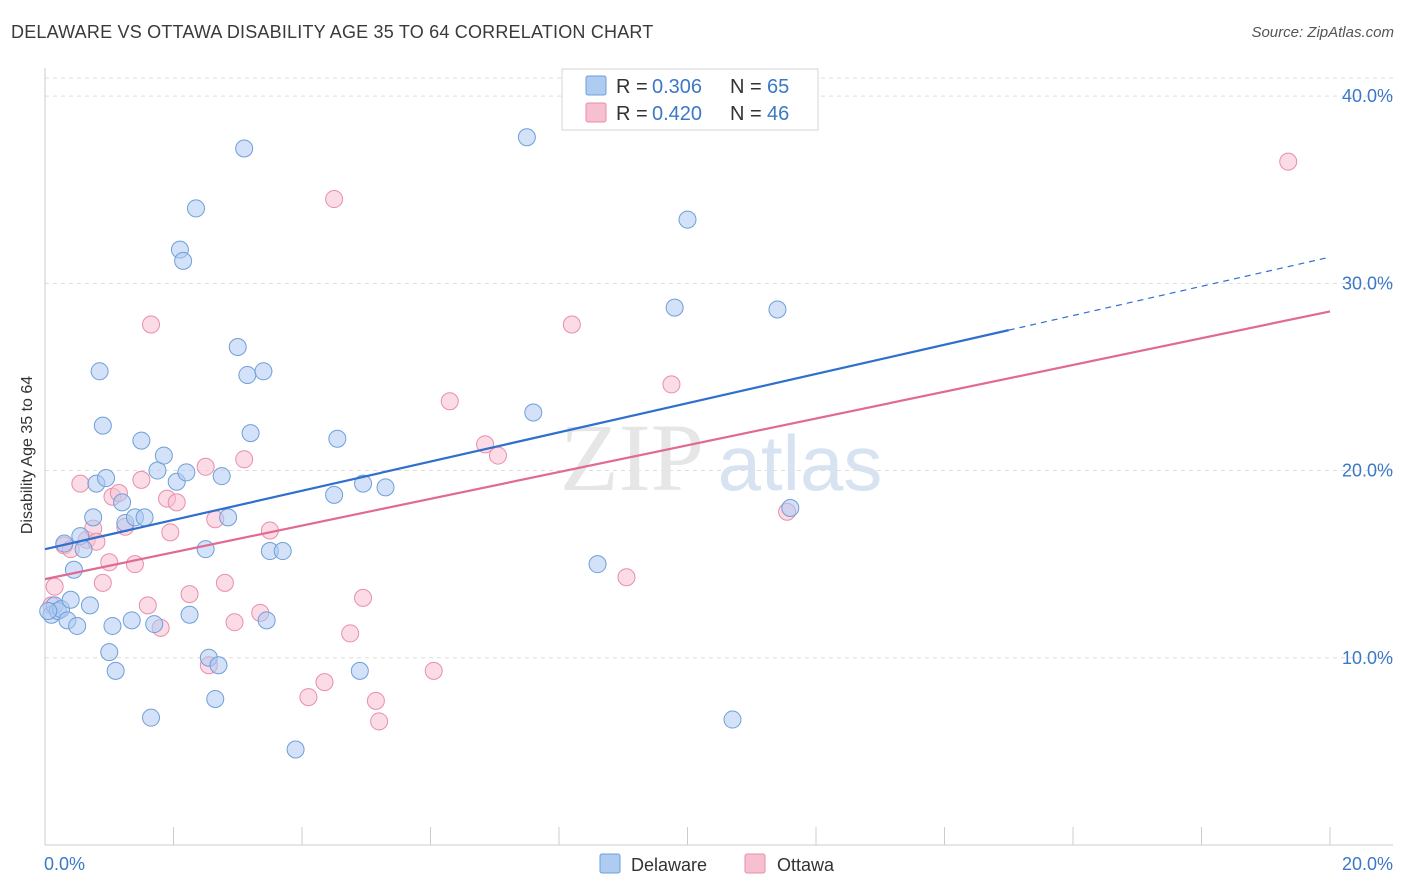 This screenshot has height=892, width=1406. Describe the element at coordinates (632, 87) in the screenshot. I see `delaware-r-label: R =` at that location.